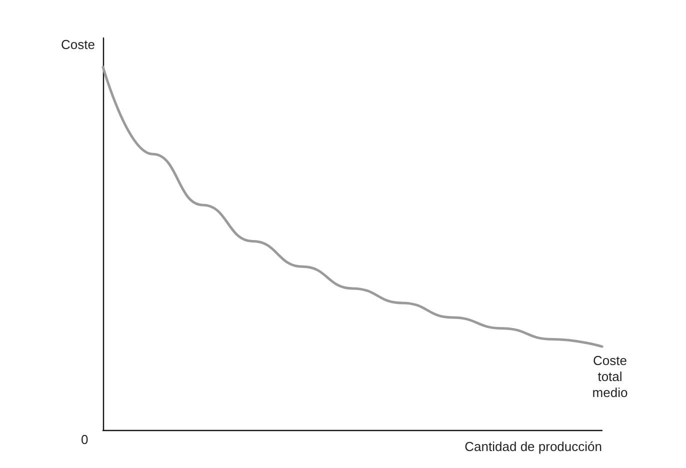 The height and width of the screenshot is (468, 686). I want to click on text: 0, so click(84, 439).